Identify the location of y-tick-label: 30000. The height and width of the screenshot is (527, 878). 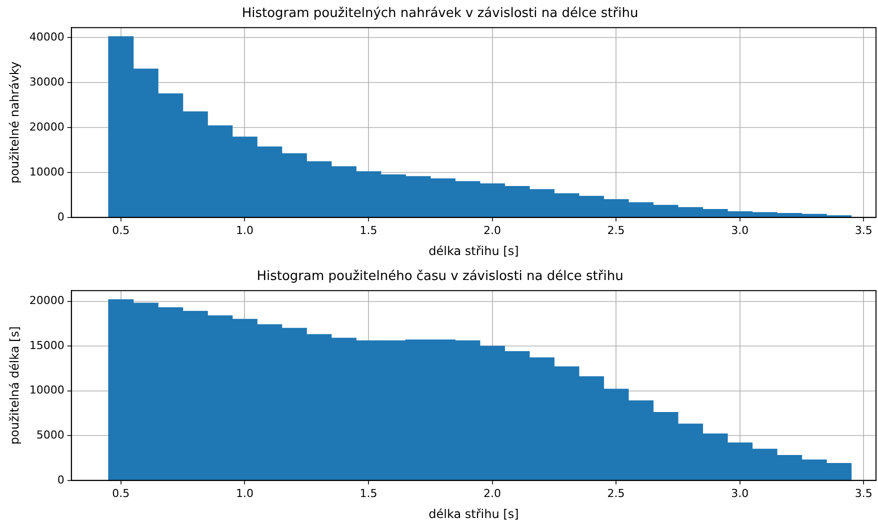
(46, 81).